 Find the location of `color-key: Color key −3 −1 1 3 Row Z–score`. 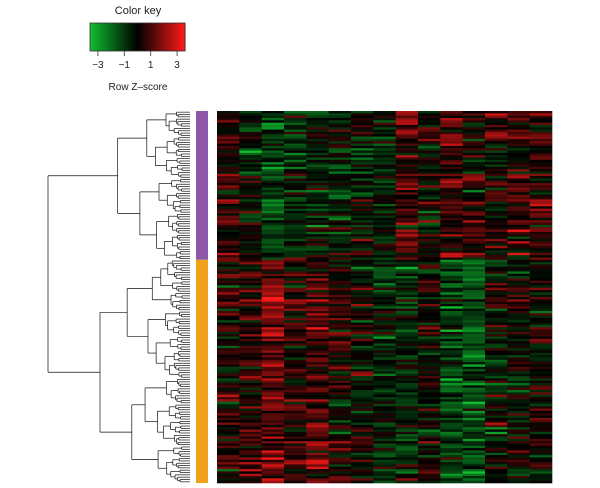

color-key: Color key −3 −1 1 3 Row Z–score is located at coordinates (137, 49).